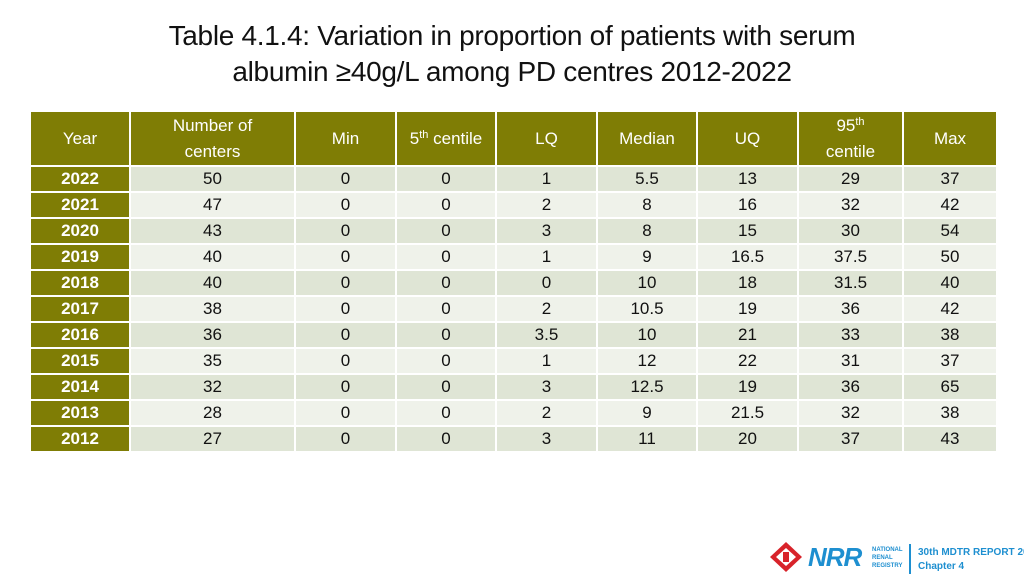 Image resolution: width=1024 pixels, height=576 pixels. What do you see at coordinates (81, 309) in the screenshot?
I see `cell-year: 2017` at bounding box center [81, 309].